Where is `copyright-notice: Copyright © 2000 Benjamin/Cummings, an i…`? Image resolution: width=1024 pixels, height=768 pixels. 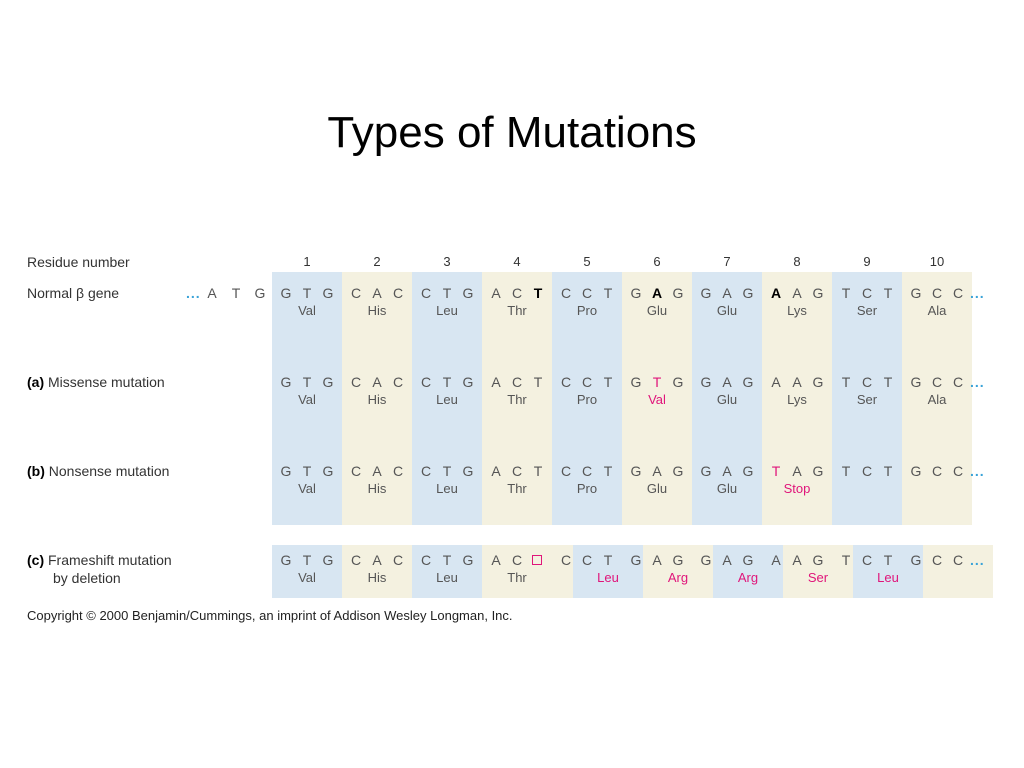 copyright-notice: Copyright © 2000 Benjamin/Cummings, an i… is located at coordinates (270, 615).